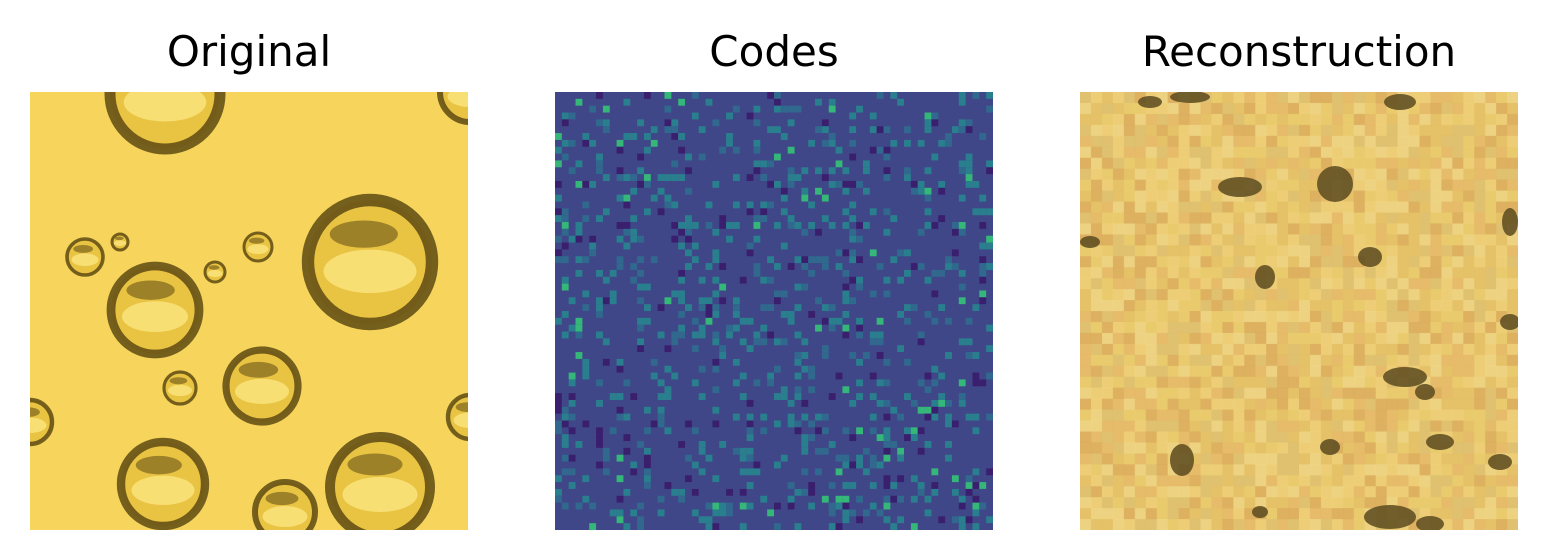 Image resolution: width=1548 pixels, height=560 pixels. Describe the element at coordinates (249, 51) in the screenshot. I see `original-title: Original` at that location.